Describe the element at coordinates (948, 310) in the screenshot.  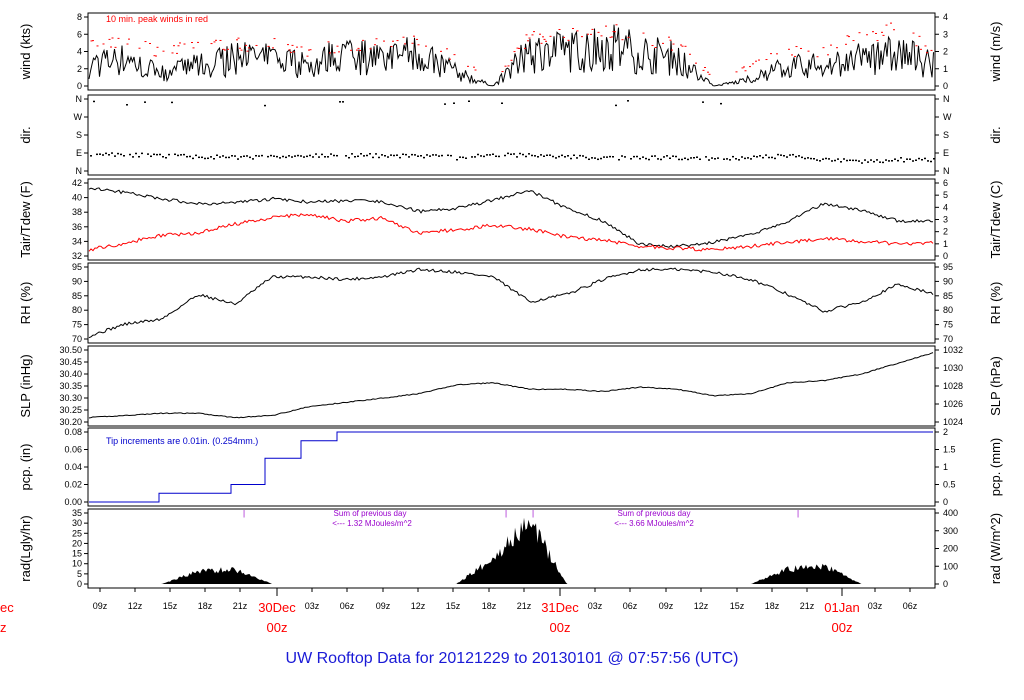
I see `ytick-label-right-rh: 80` at that location.